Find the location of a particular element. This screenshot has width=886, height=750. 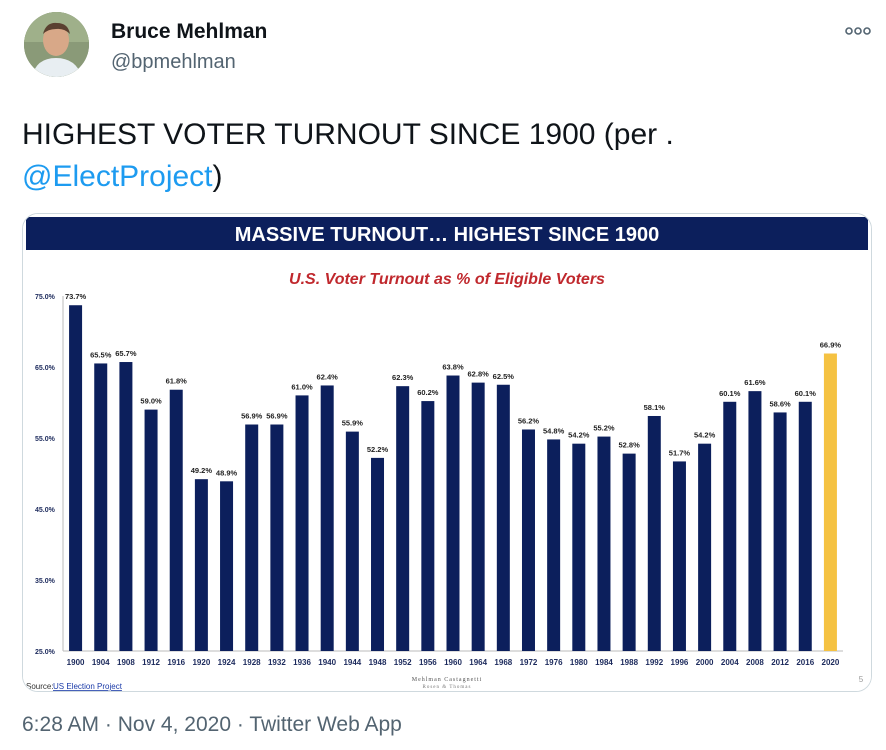

bar-2016 is located at coordinates (805, 526).